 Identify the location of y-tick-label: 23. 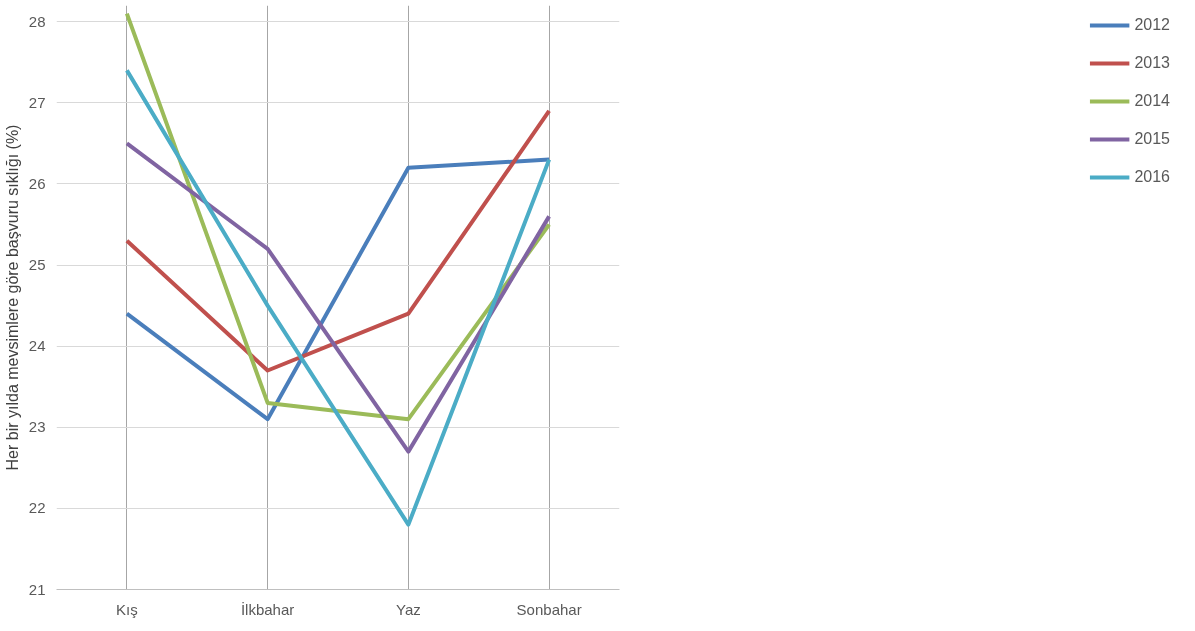
(37, 427).